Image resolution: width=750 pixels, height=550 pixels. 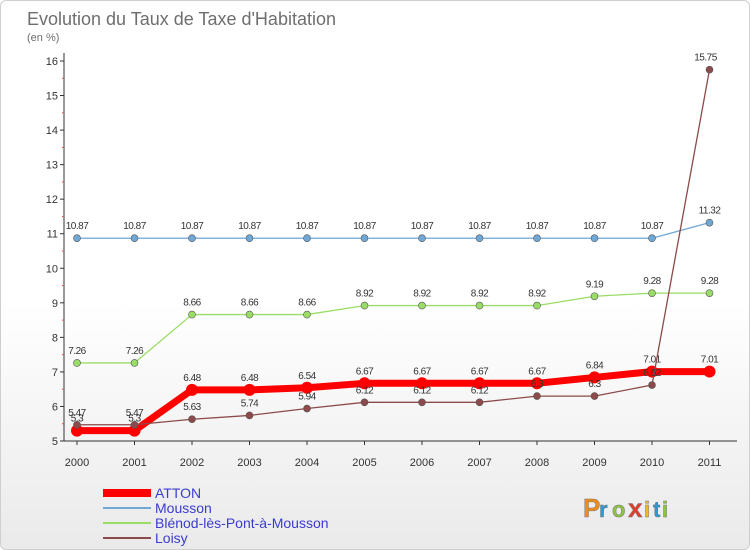 What do you see at coordinates (181, 19) in the screenshot?
I see `chart-title: Evolution du Taux de Taxe d'Habitation` at bounding box center [181, 19].